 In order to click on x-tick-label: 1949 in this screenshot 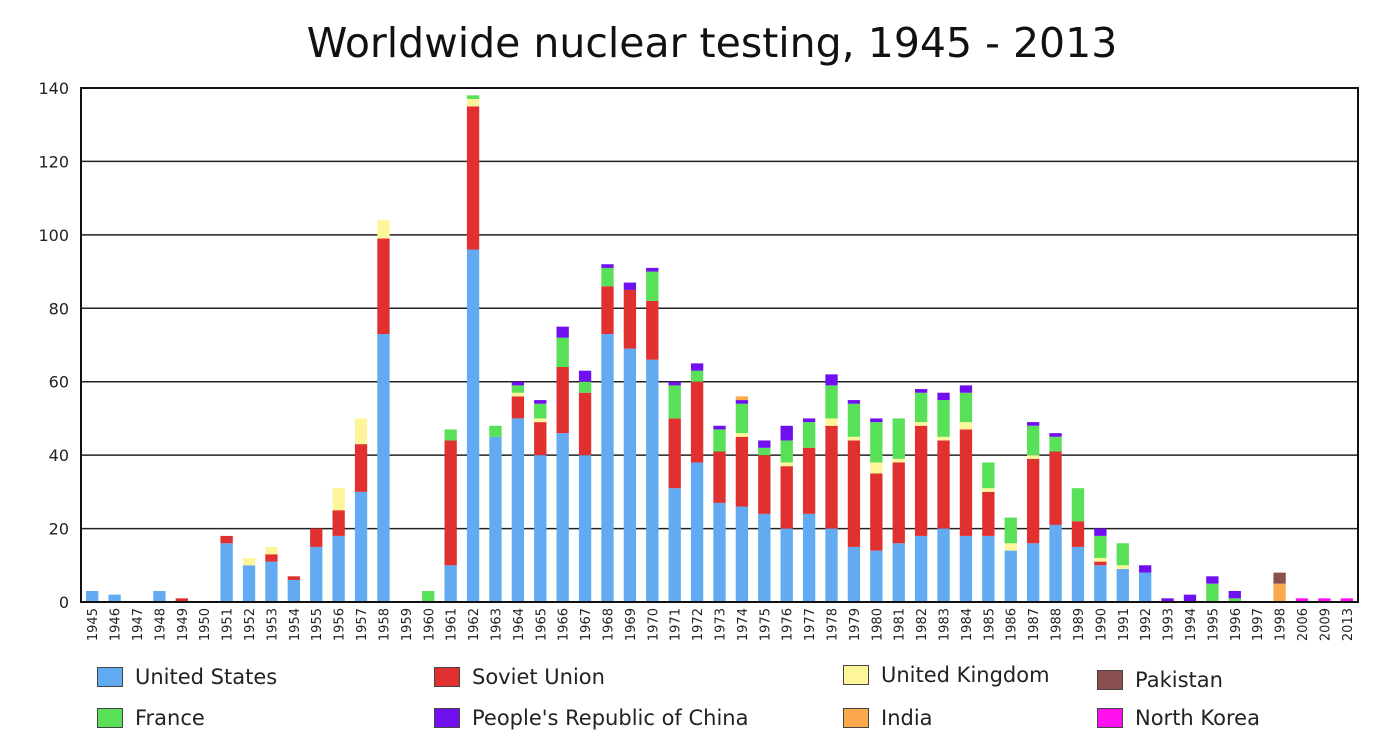, I will do `click(183, 624)`.